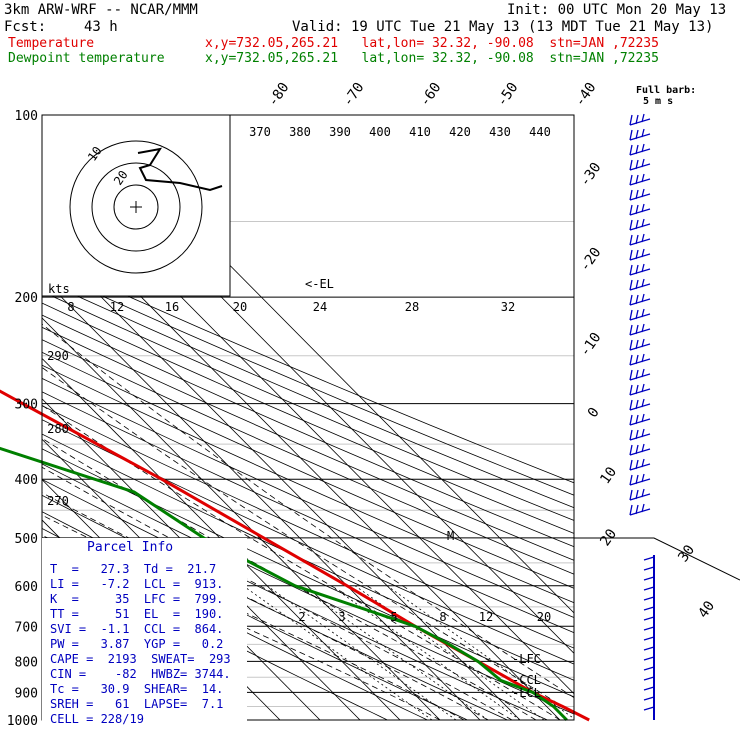 This screenshot has height=740, width=740. I want to click on parcel-row: K = 35 LFC = 799., so click(137, 599).